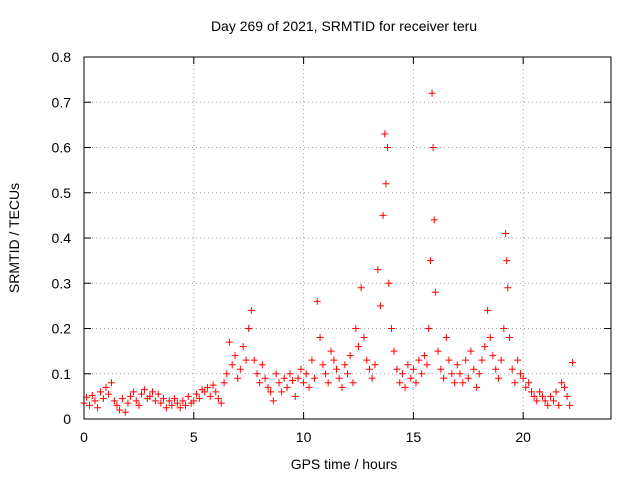 The height and width of the screenshot is (485, 640). I want to click on x-tick-label: 10, so click(304, 437).